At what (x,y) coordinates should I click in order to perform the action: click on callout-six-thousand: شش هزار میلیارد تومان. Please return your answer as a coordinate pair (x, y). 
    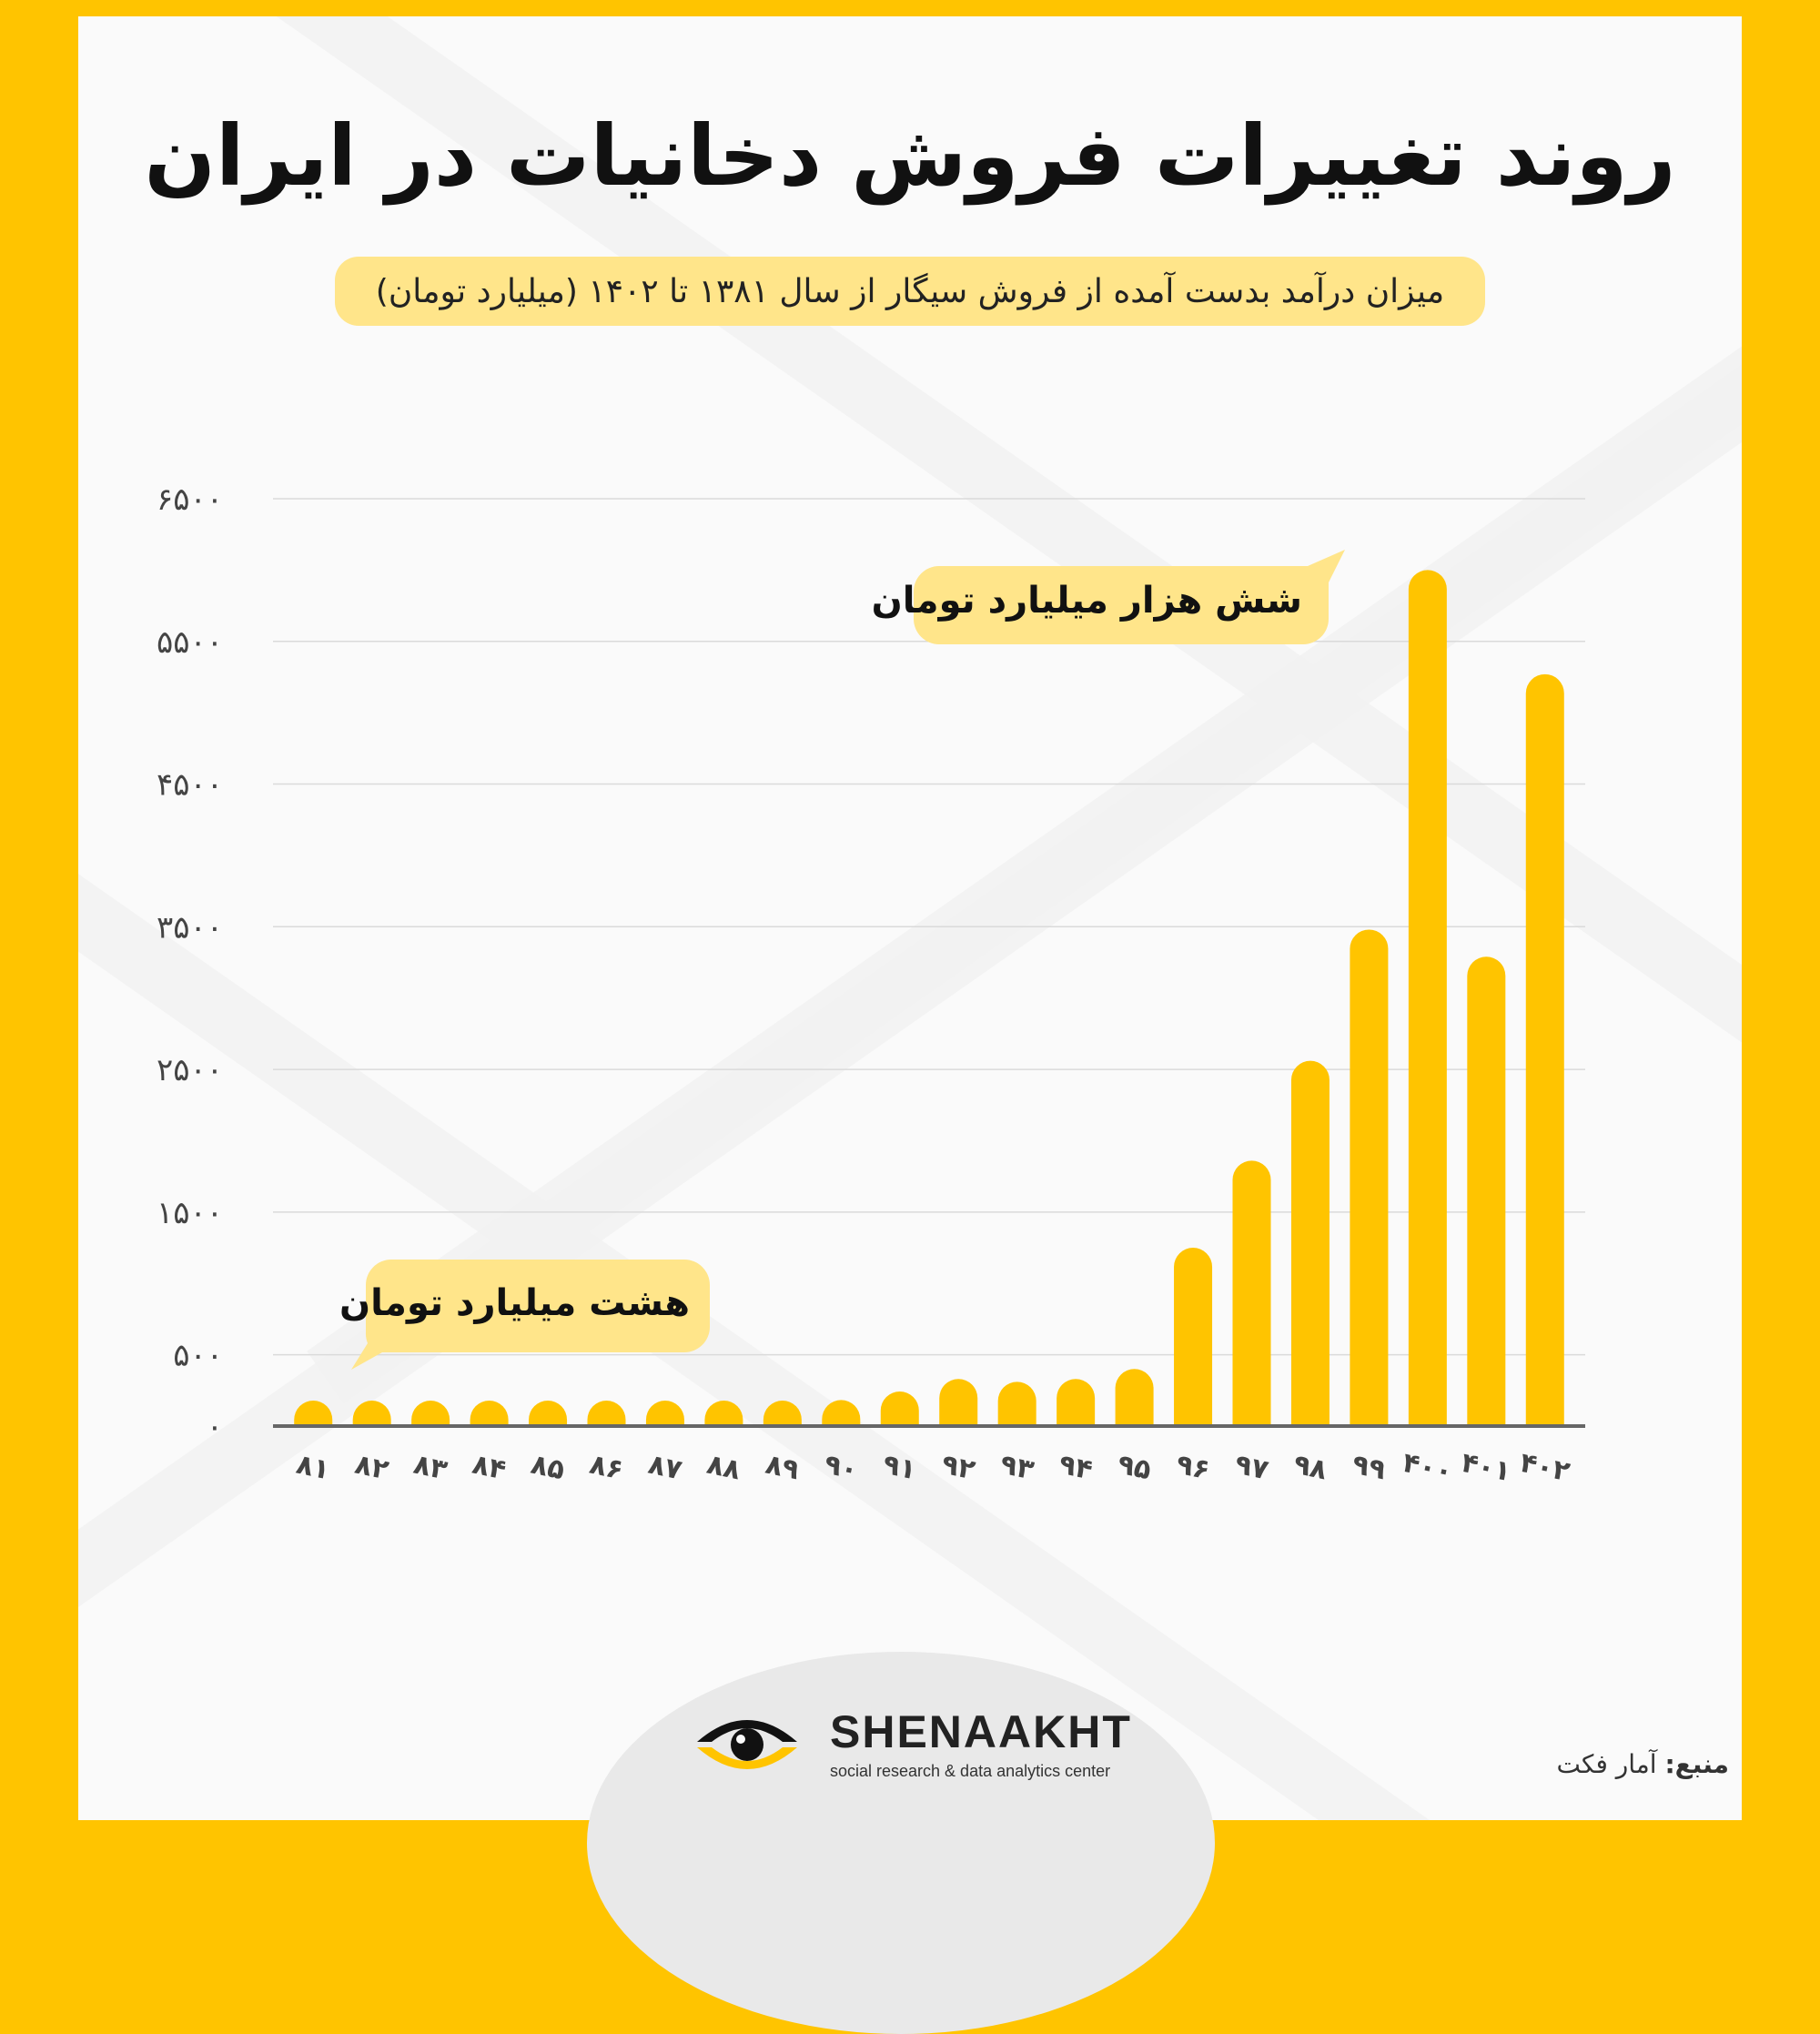
    Looking at the image, I should click on (1109, 597).